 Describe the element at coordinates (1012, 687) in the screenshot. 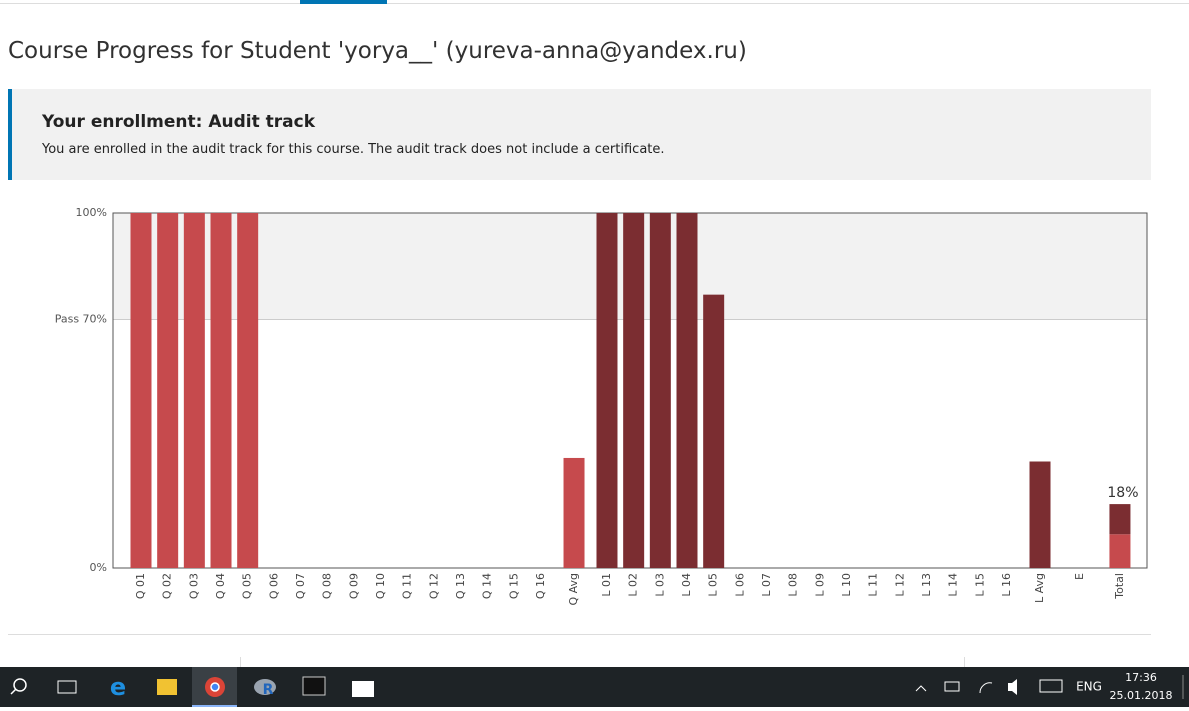

I see `volume-icon` at that location.